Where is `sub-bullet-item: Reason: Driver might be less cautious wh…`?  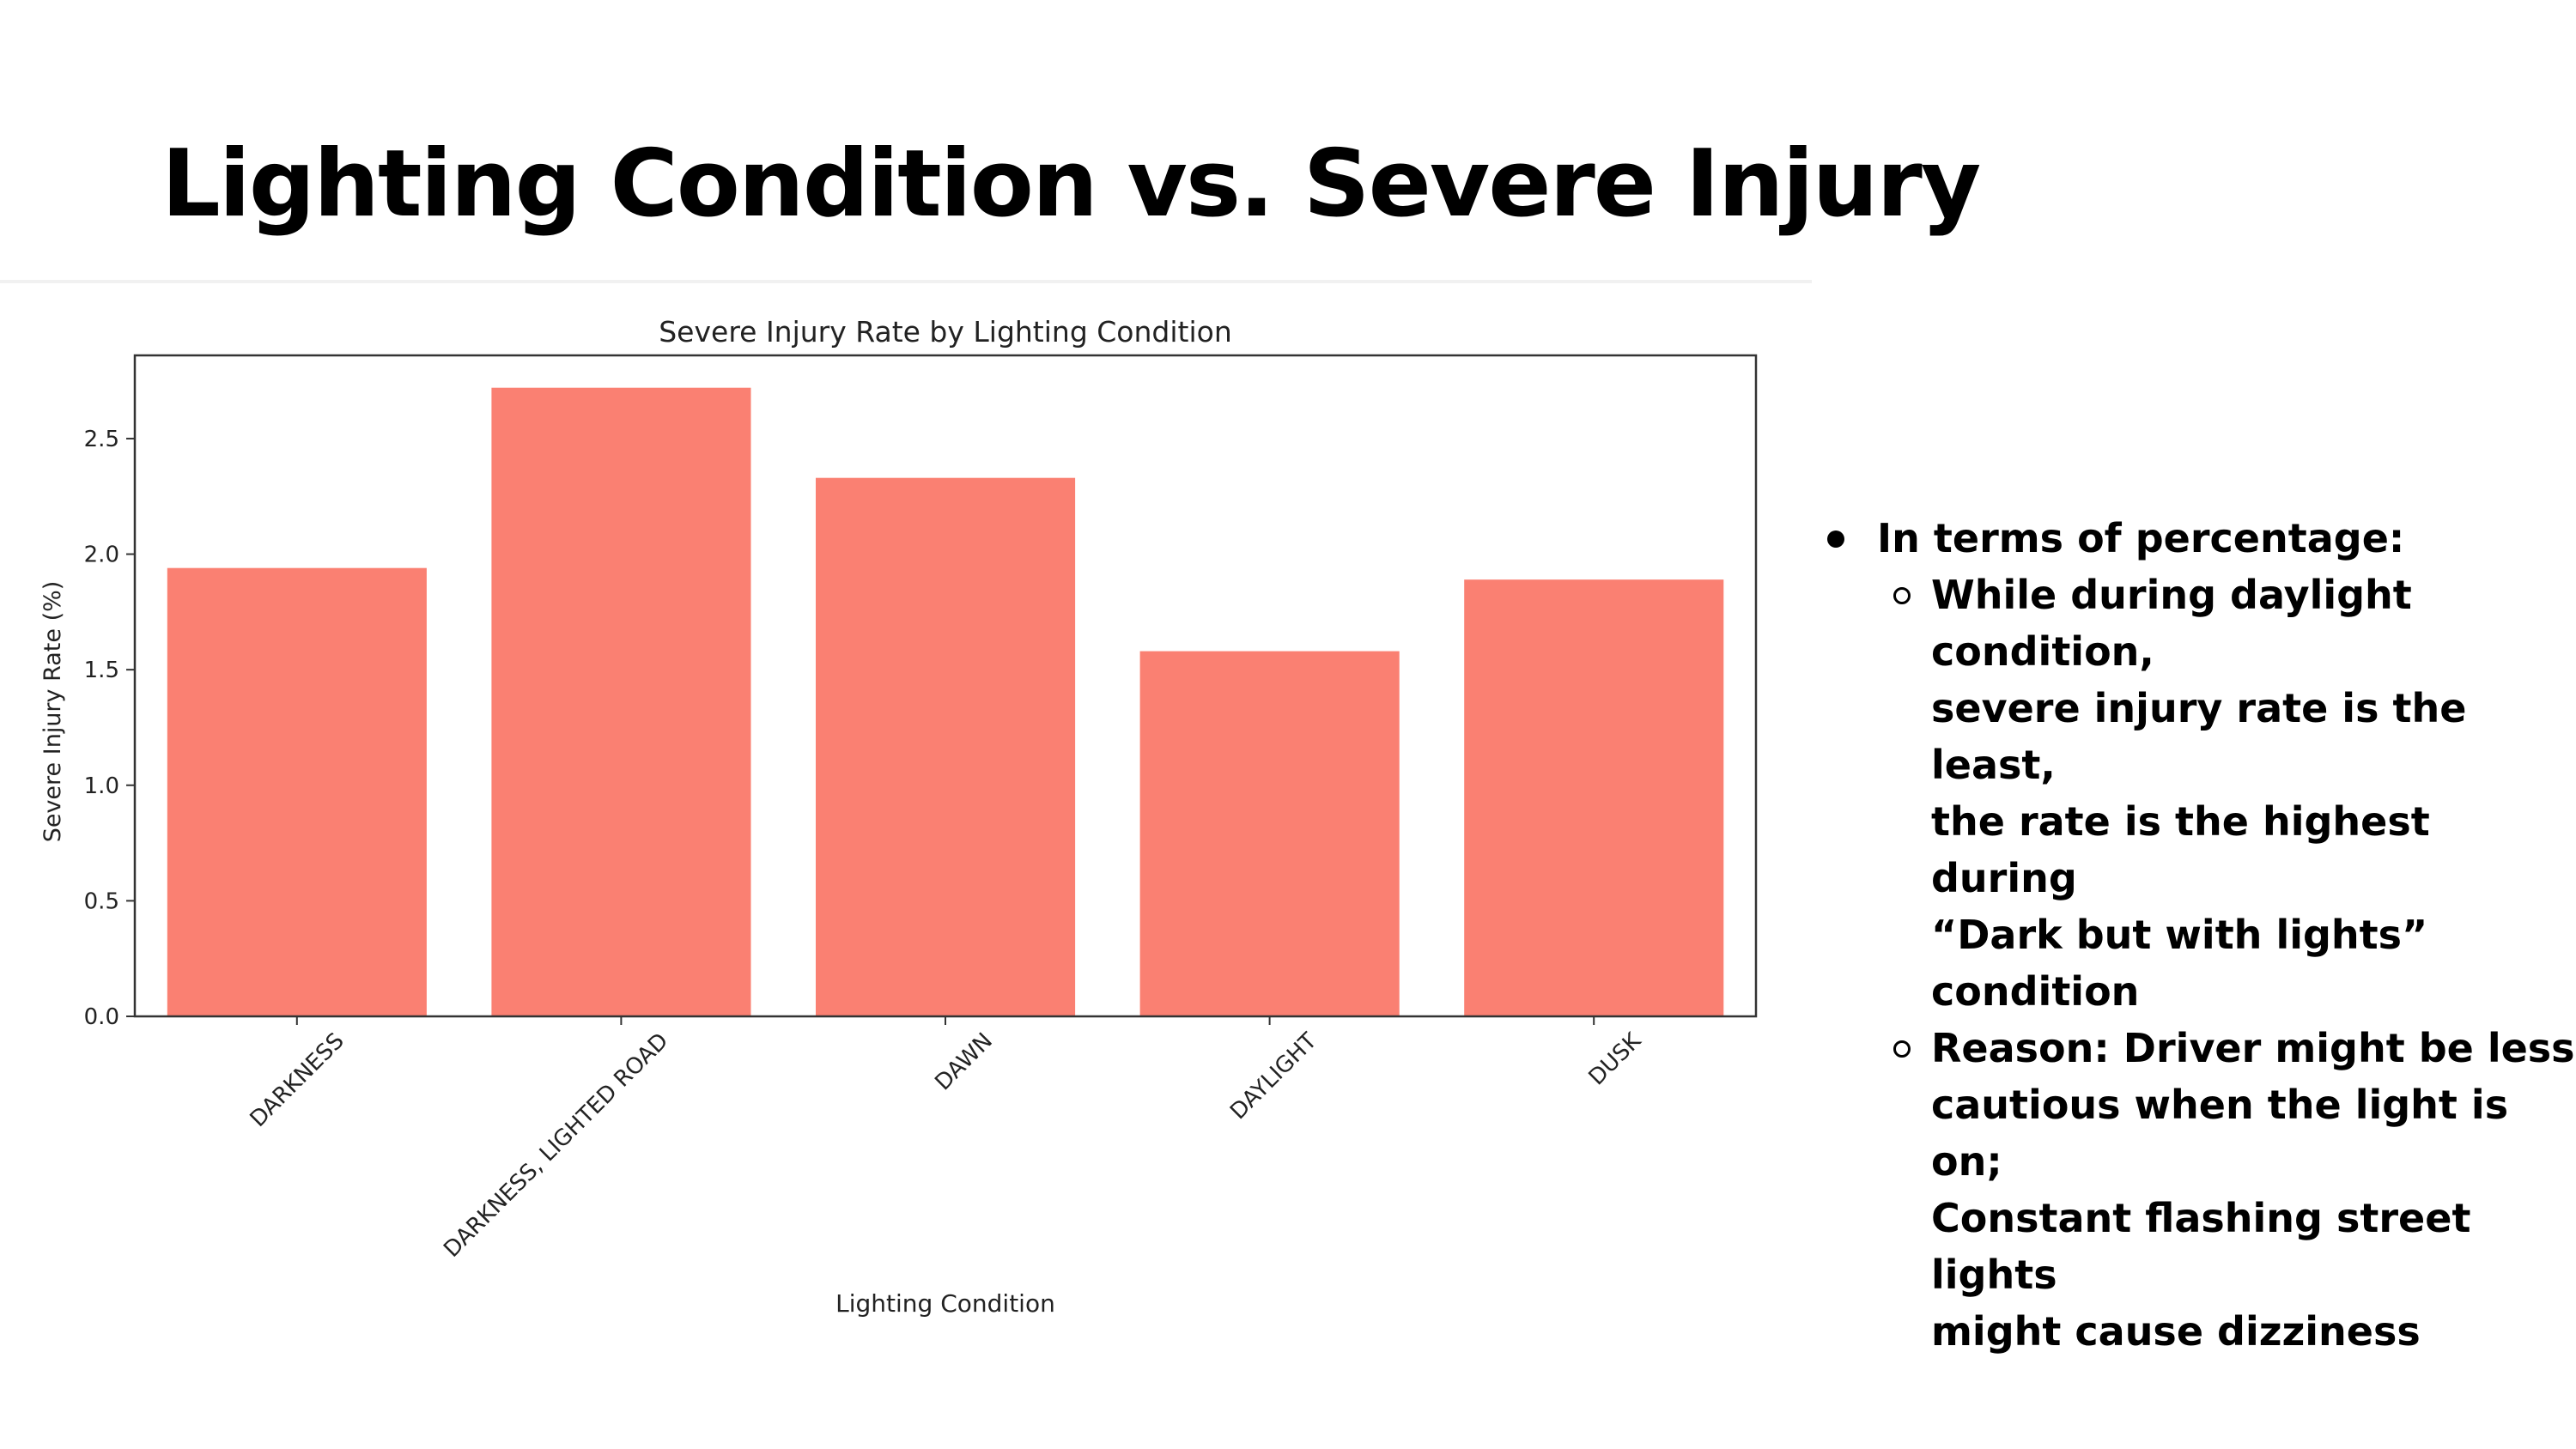
sub-bullet-item: Reason: Driver might be less cautious wh… is located at coordinates (2234, 1190).